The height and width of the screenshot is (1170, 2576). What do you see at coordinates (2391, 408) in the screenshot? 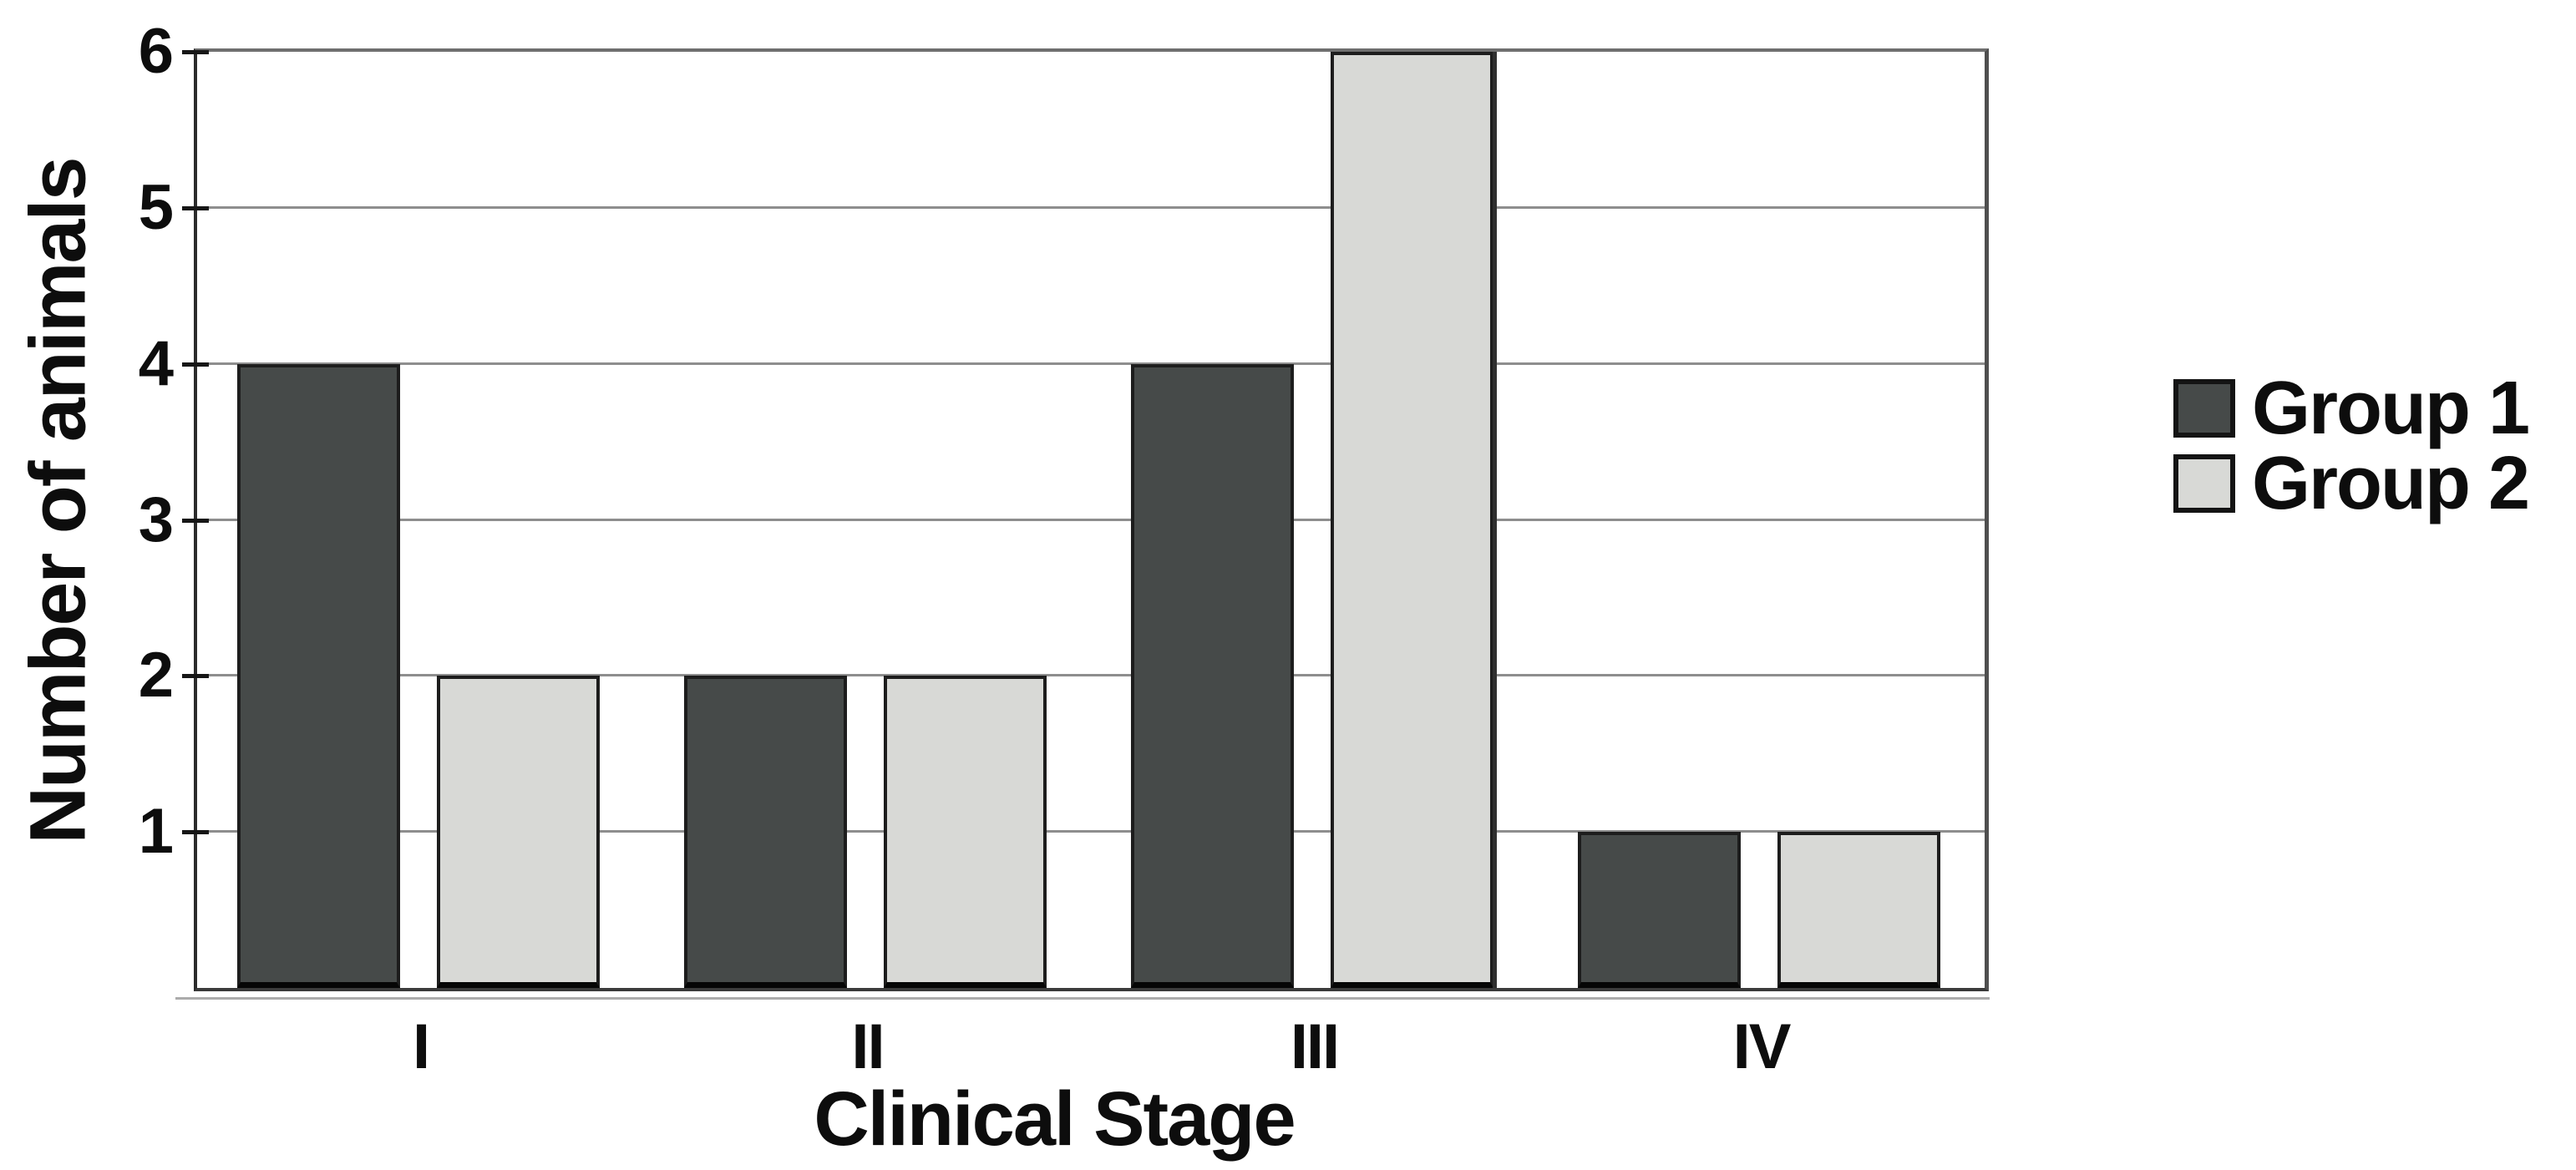
I see `legend-label: Group 1` at bounding box center [2391, 408].